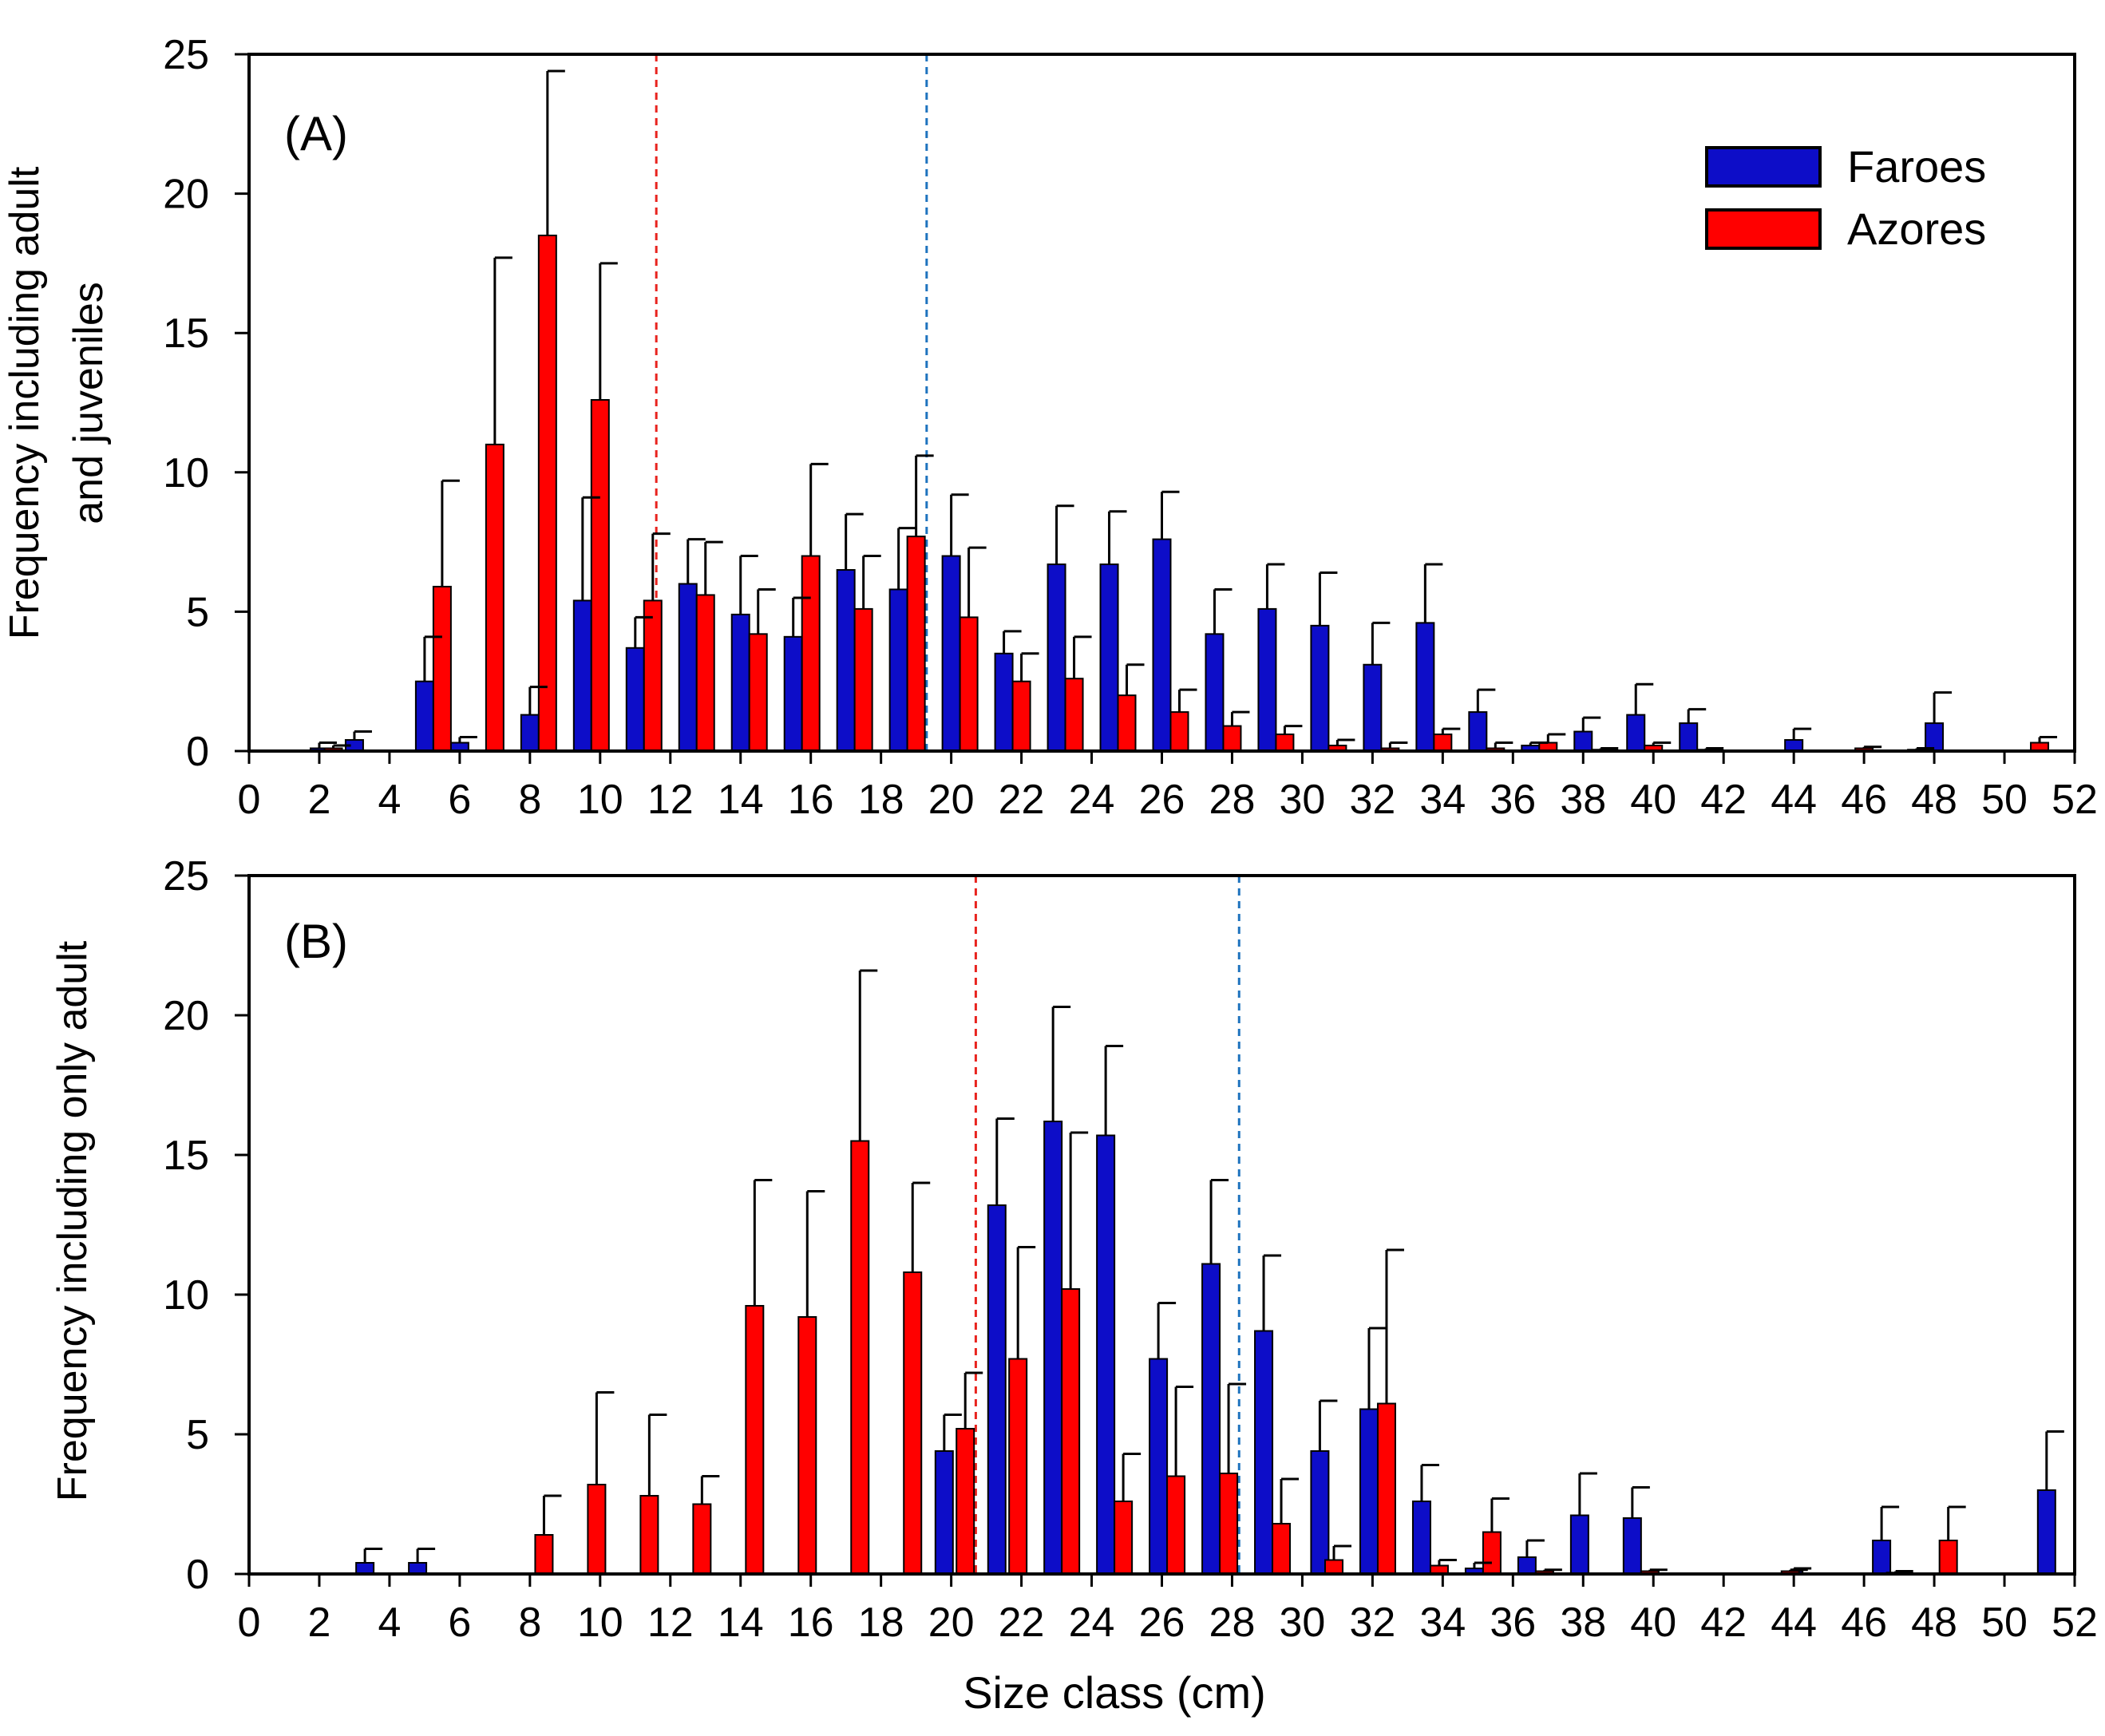  I want to click on x-axis-label: Size class (cm), so click(1114, 1692).